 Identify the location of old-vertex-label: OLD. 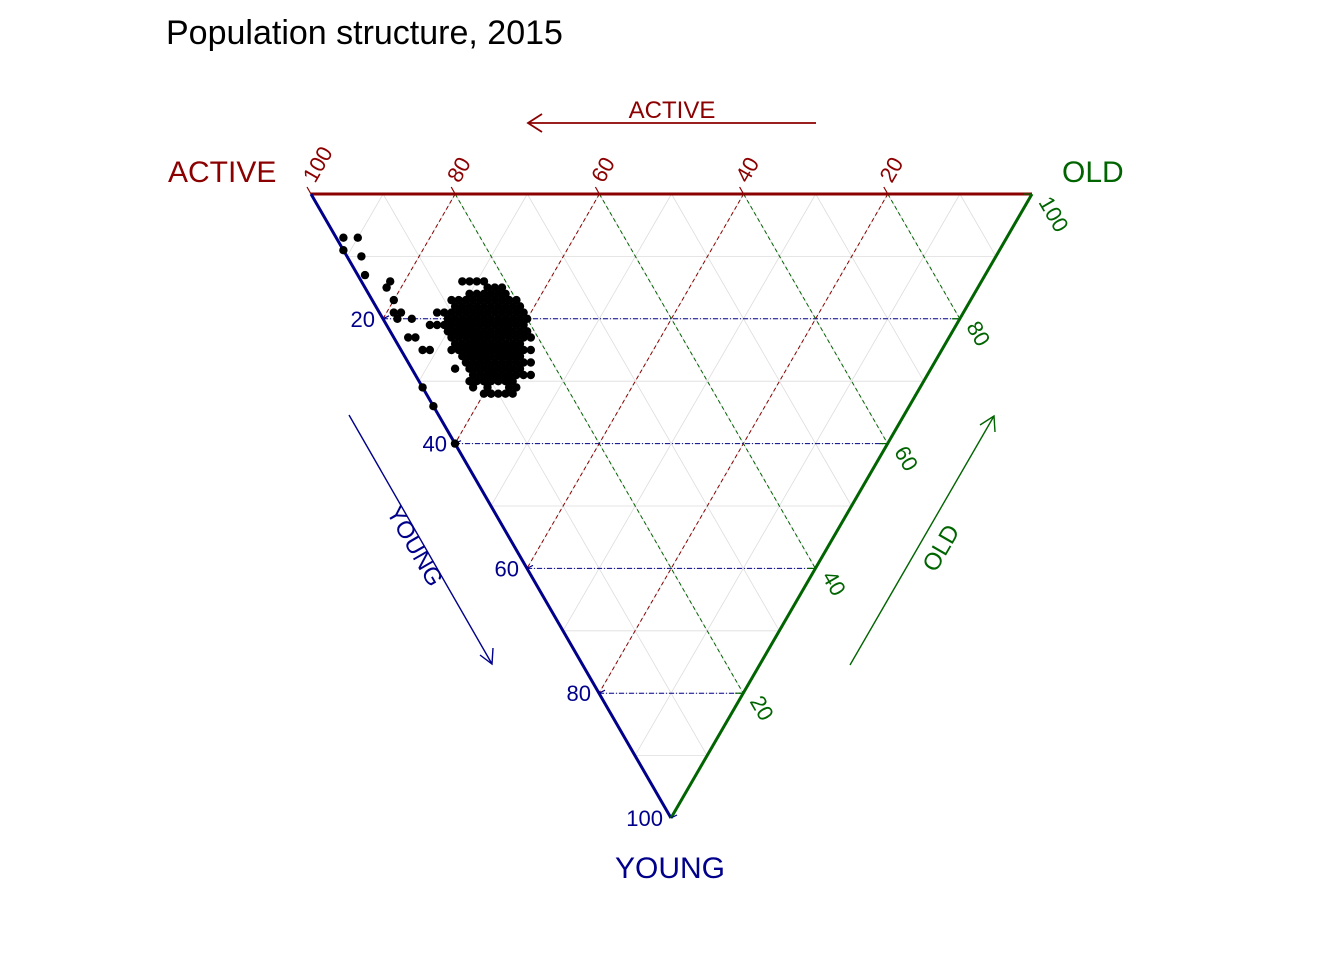
(1093, 172).